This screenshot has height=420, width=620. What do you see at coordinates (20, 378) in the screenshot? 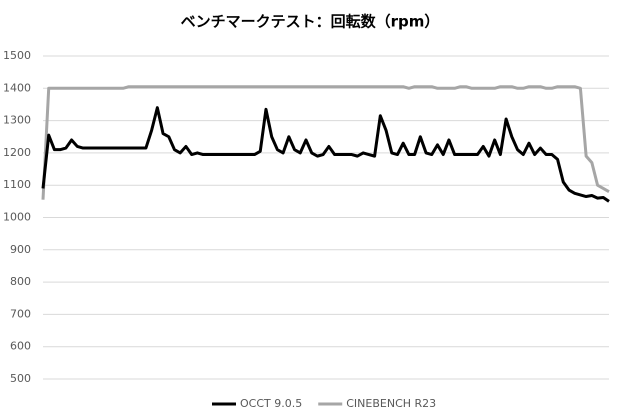
I see `y-tick-label: 500` at bounding box center [20, 378].